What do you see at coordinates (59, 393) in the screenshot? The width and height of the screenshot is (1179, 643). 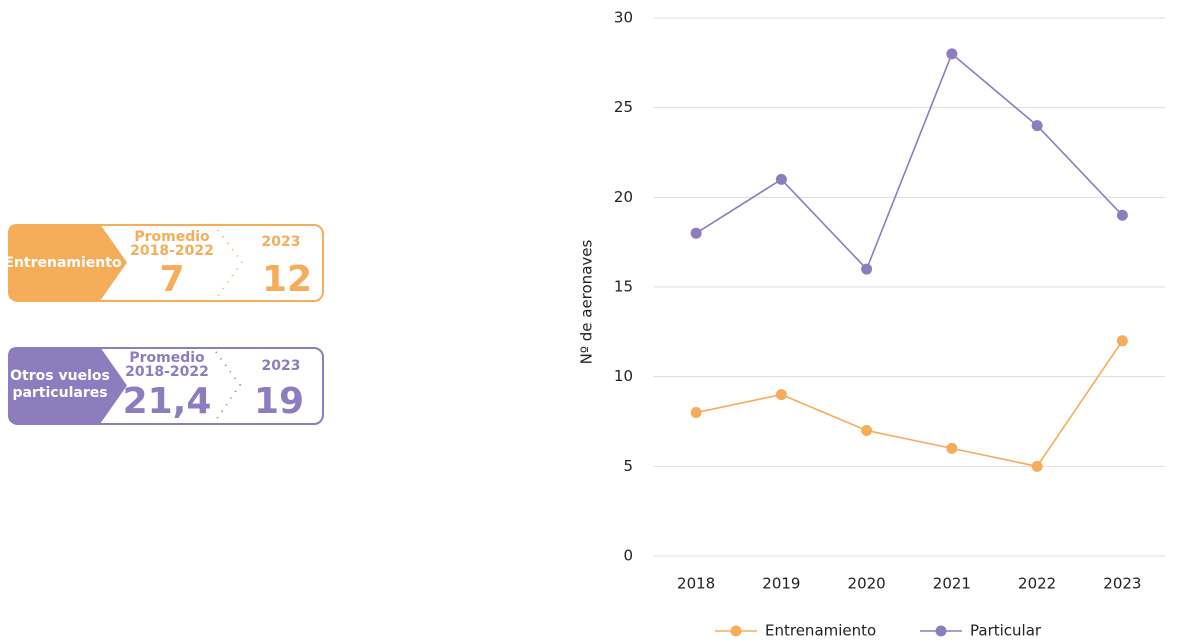 I see `card-label: particulares` at bounding box center [59, 393].